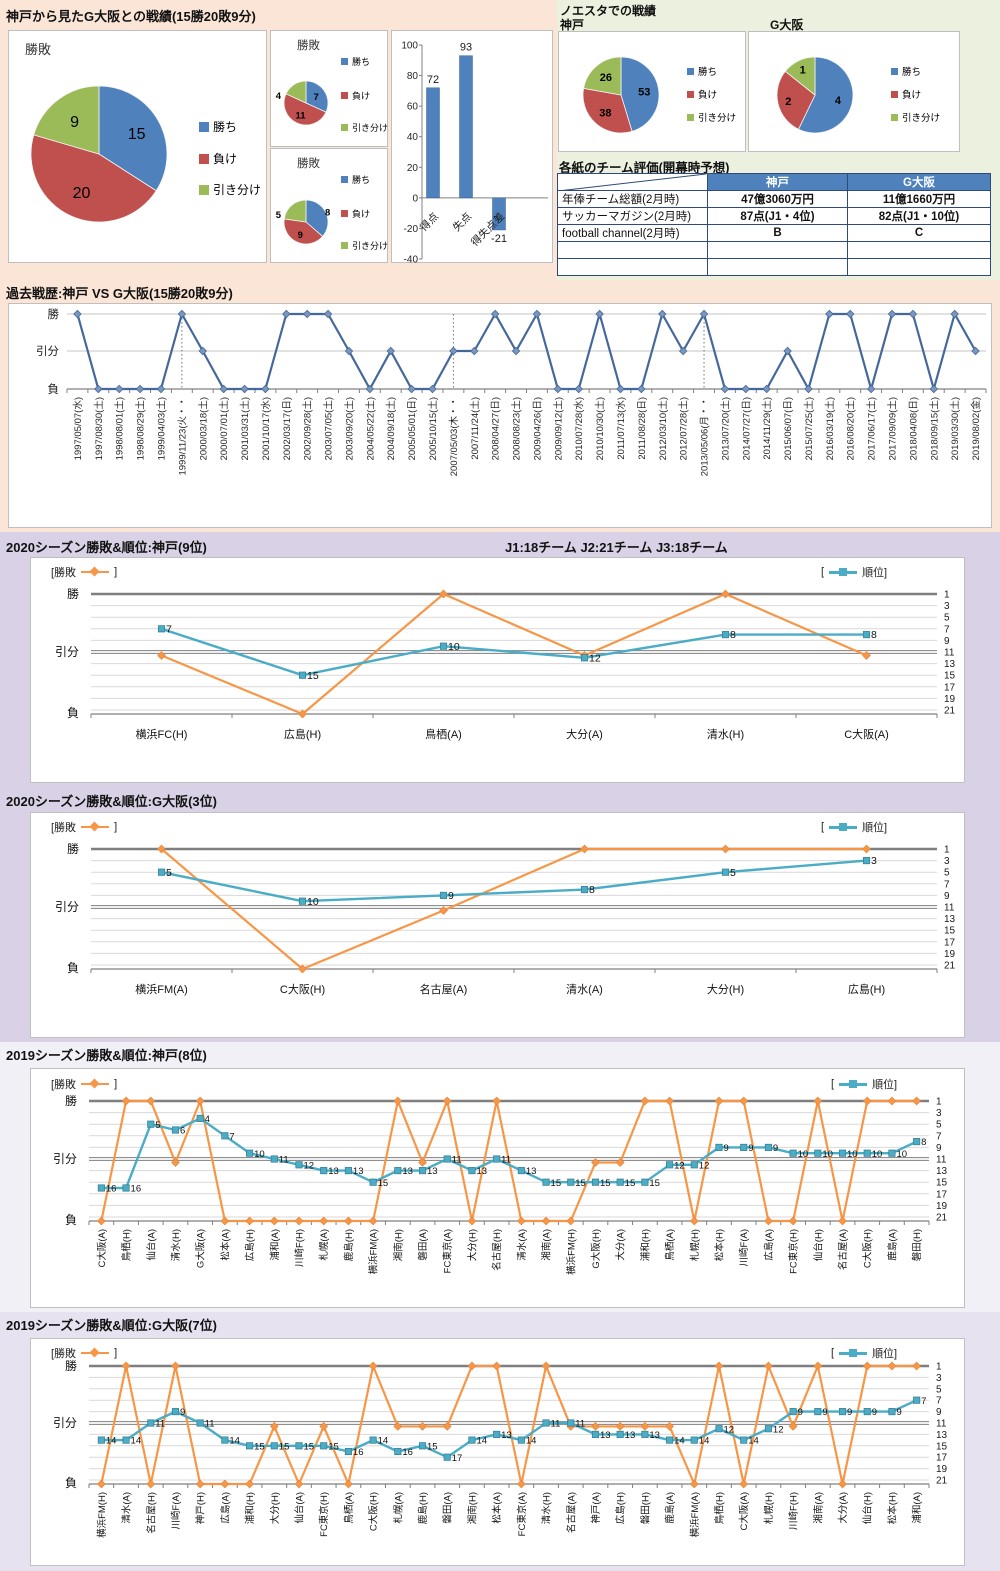  Describe the element at coordinates (777, 182) in the screenshot. I see `ratings-col-kobe: 神戸` at that location.